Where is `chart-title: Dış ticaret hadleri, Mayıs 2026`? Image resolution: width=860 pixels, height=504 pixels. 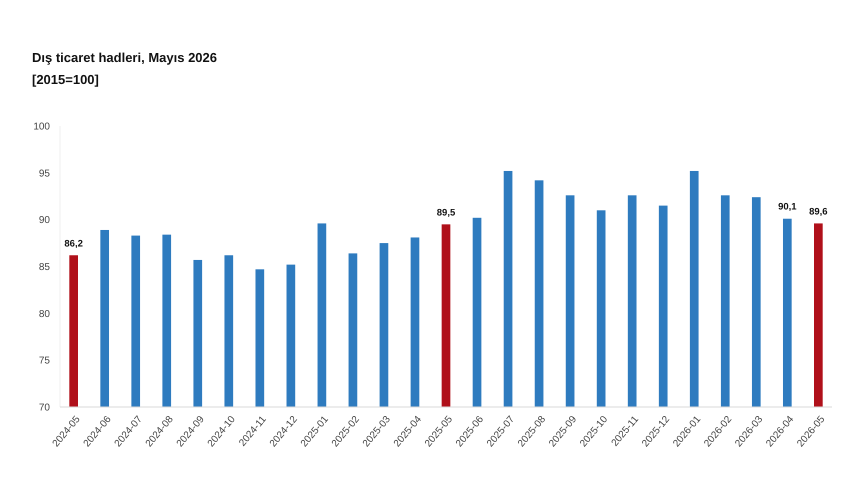 chart-title: Dış ticaret hadleri, Mayıs 2026 is located at coordinates (124, 57).